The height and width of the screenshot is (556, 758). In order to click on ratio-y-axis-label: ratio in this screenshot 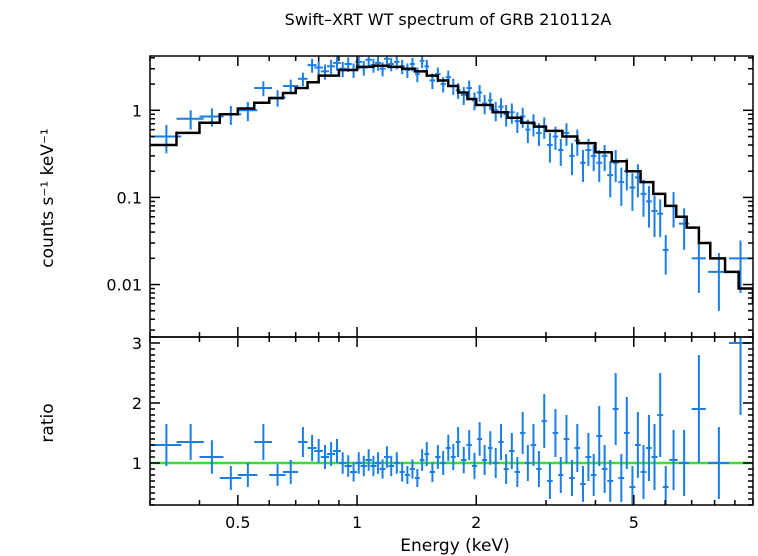, I will do `click(48, 422)`.